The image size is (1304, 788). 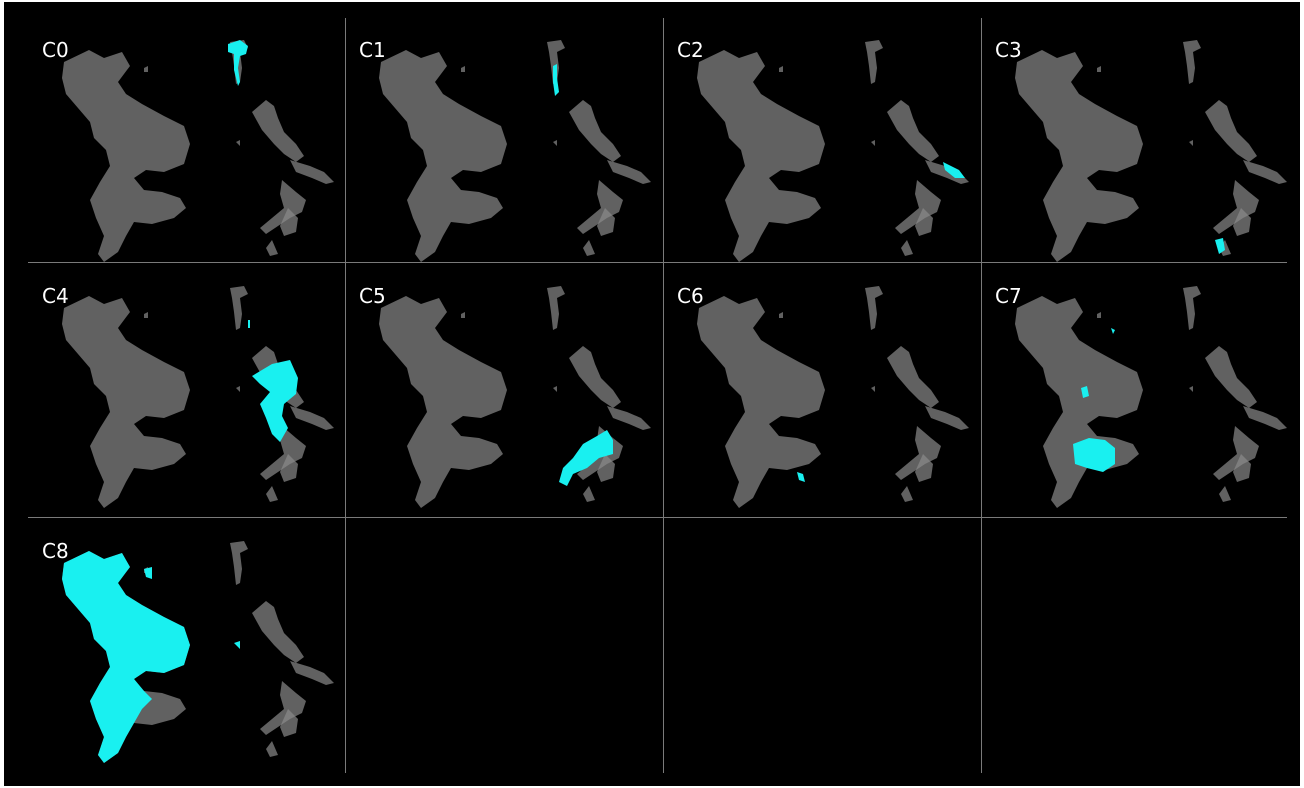 I want to click on panel-c4: C4, so click(x=186, y=390).